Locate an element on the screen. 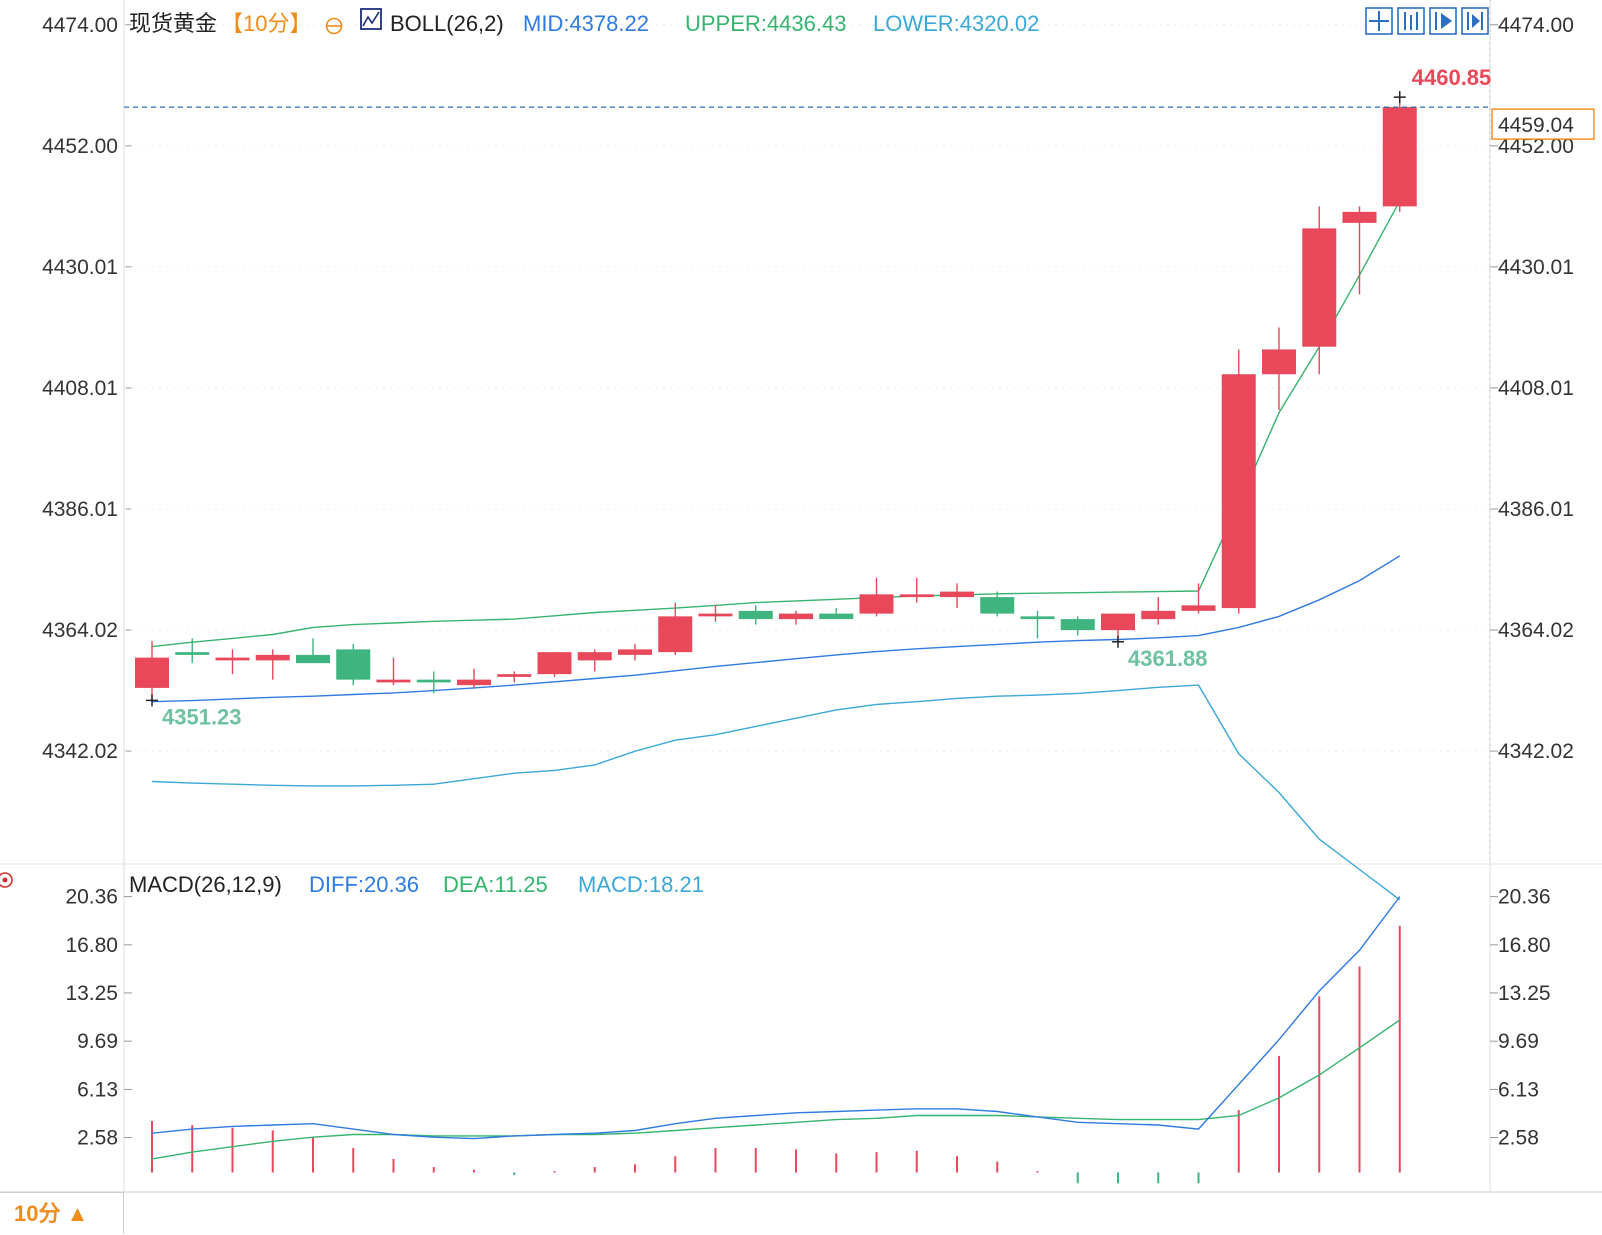  boll-upper-value: UPPER:4436.43 is located at coordinates (765, 23).